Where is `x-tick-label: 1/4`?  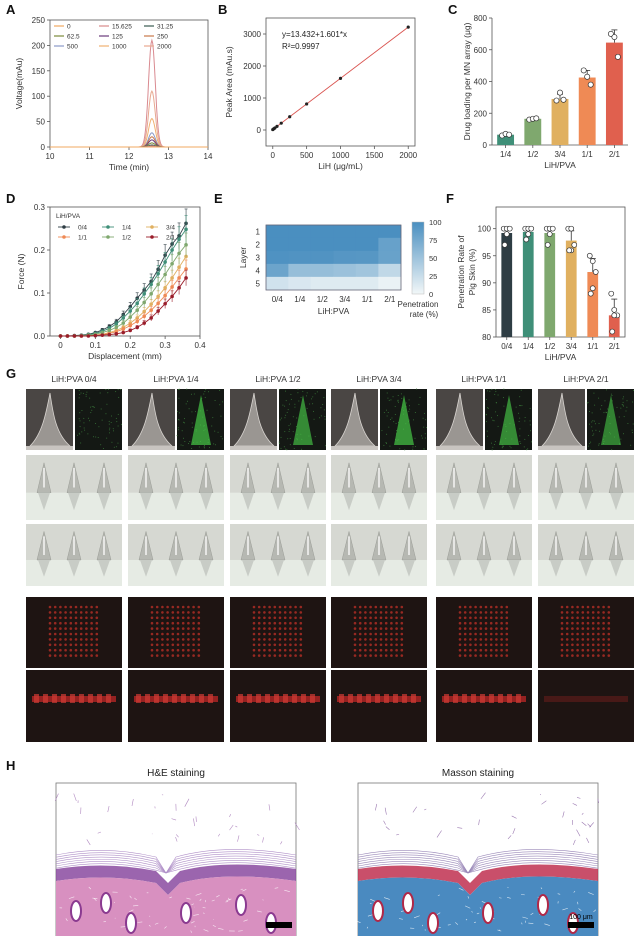
x-tick-label: 1/4 is located at coordinates (529, 346).